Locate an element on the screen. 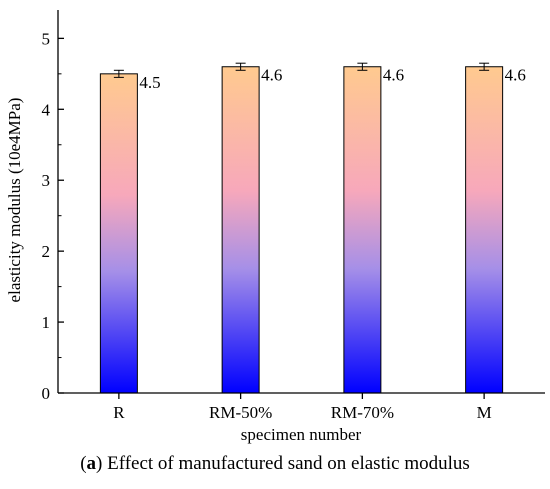  y-tick-label-2: 2 is located at coordinates (46, 251).